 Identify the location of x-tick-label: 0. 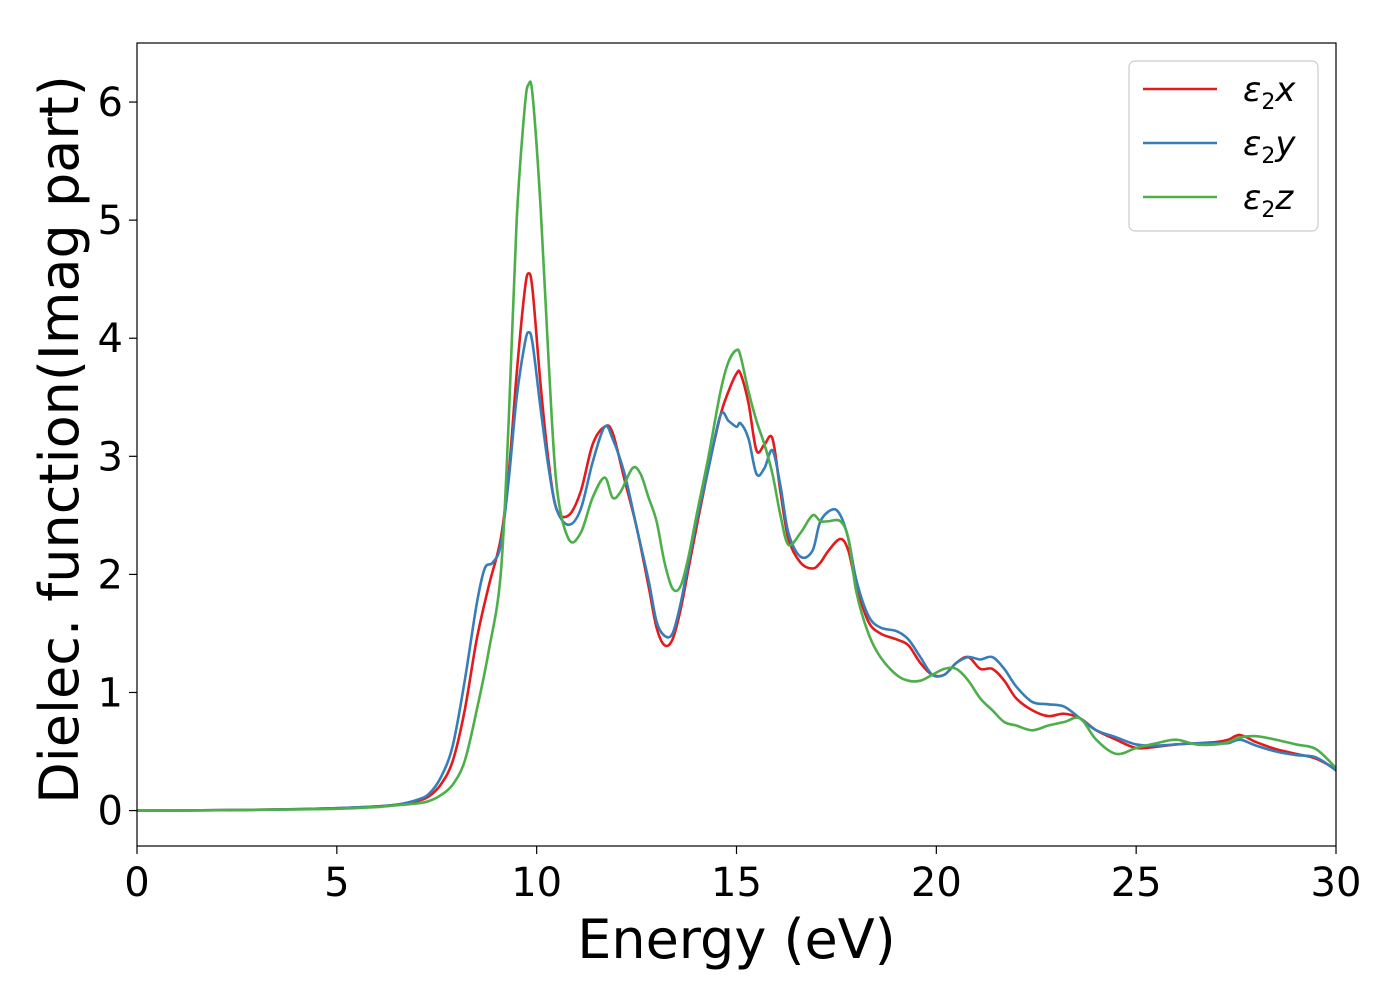
(136, 883).